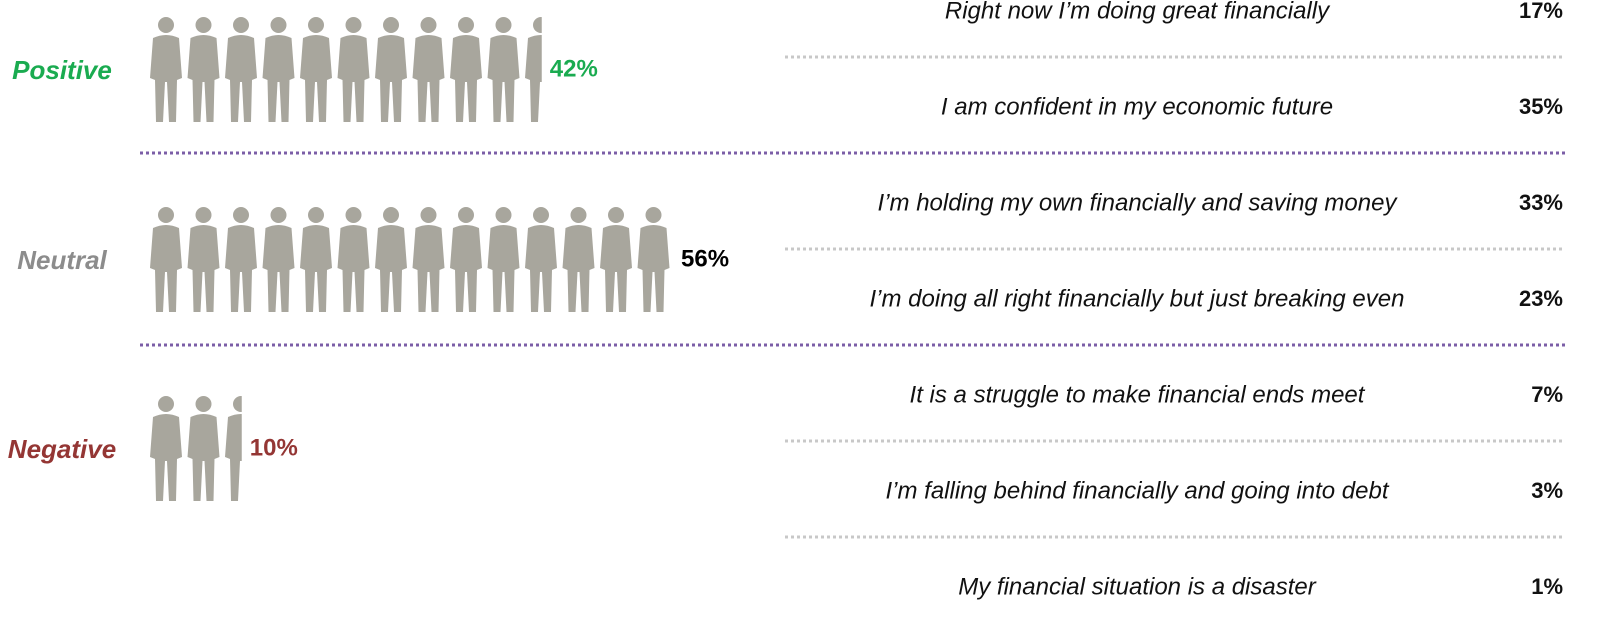  What do you see at coordinates (574, 68) in the screenshot?
I see `value-label: 42%` at bounding box center [574, 68].